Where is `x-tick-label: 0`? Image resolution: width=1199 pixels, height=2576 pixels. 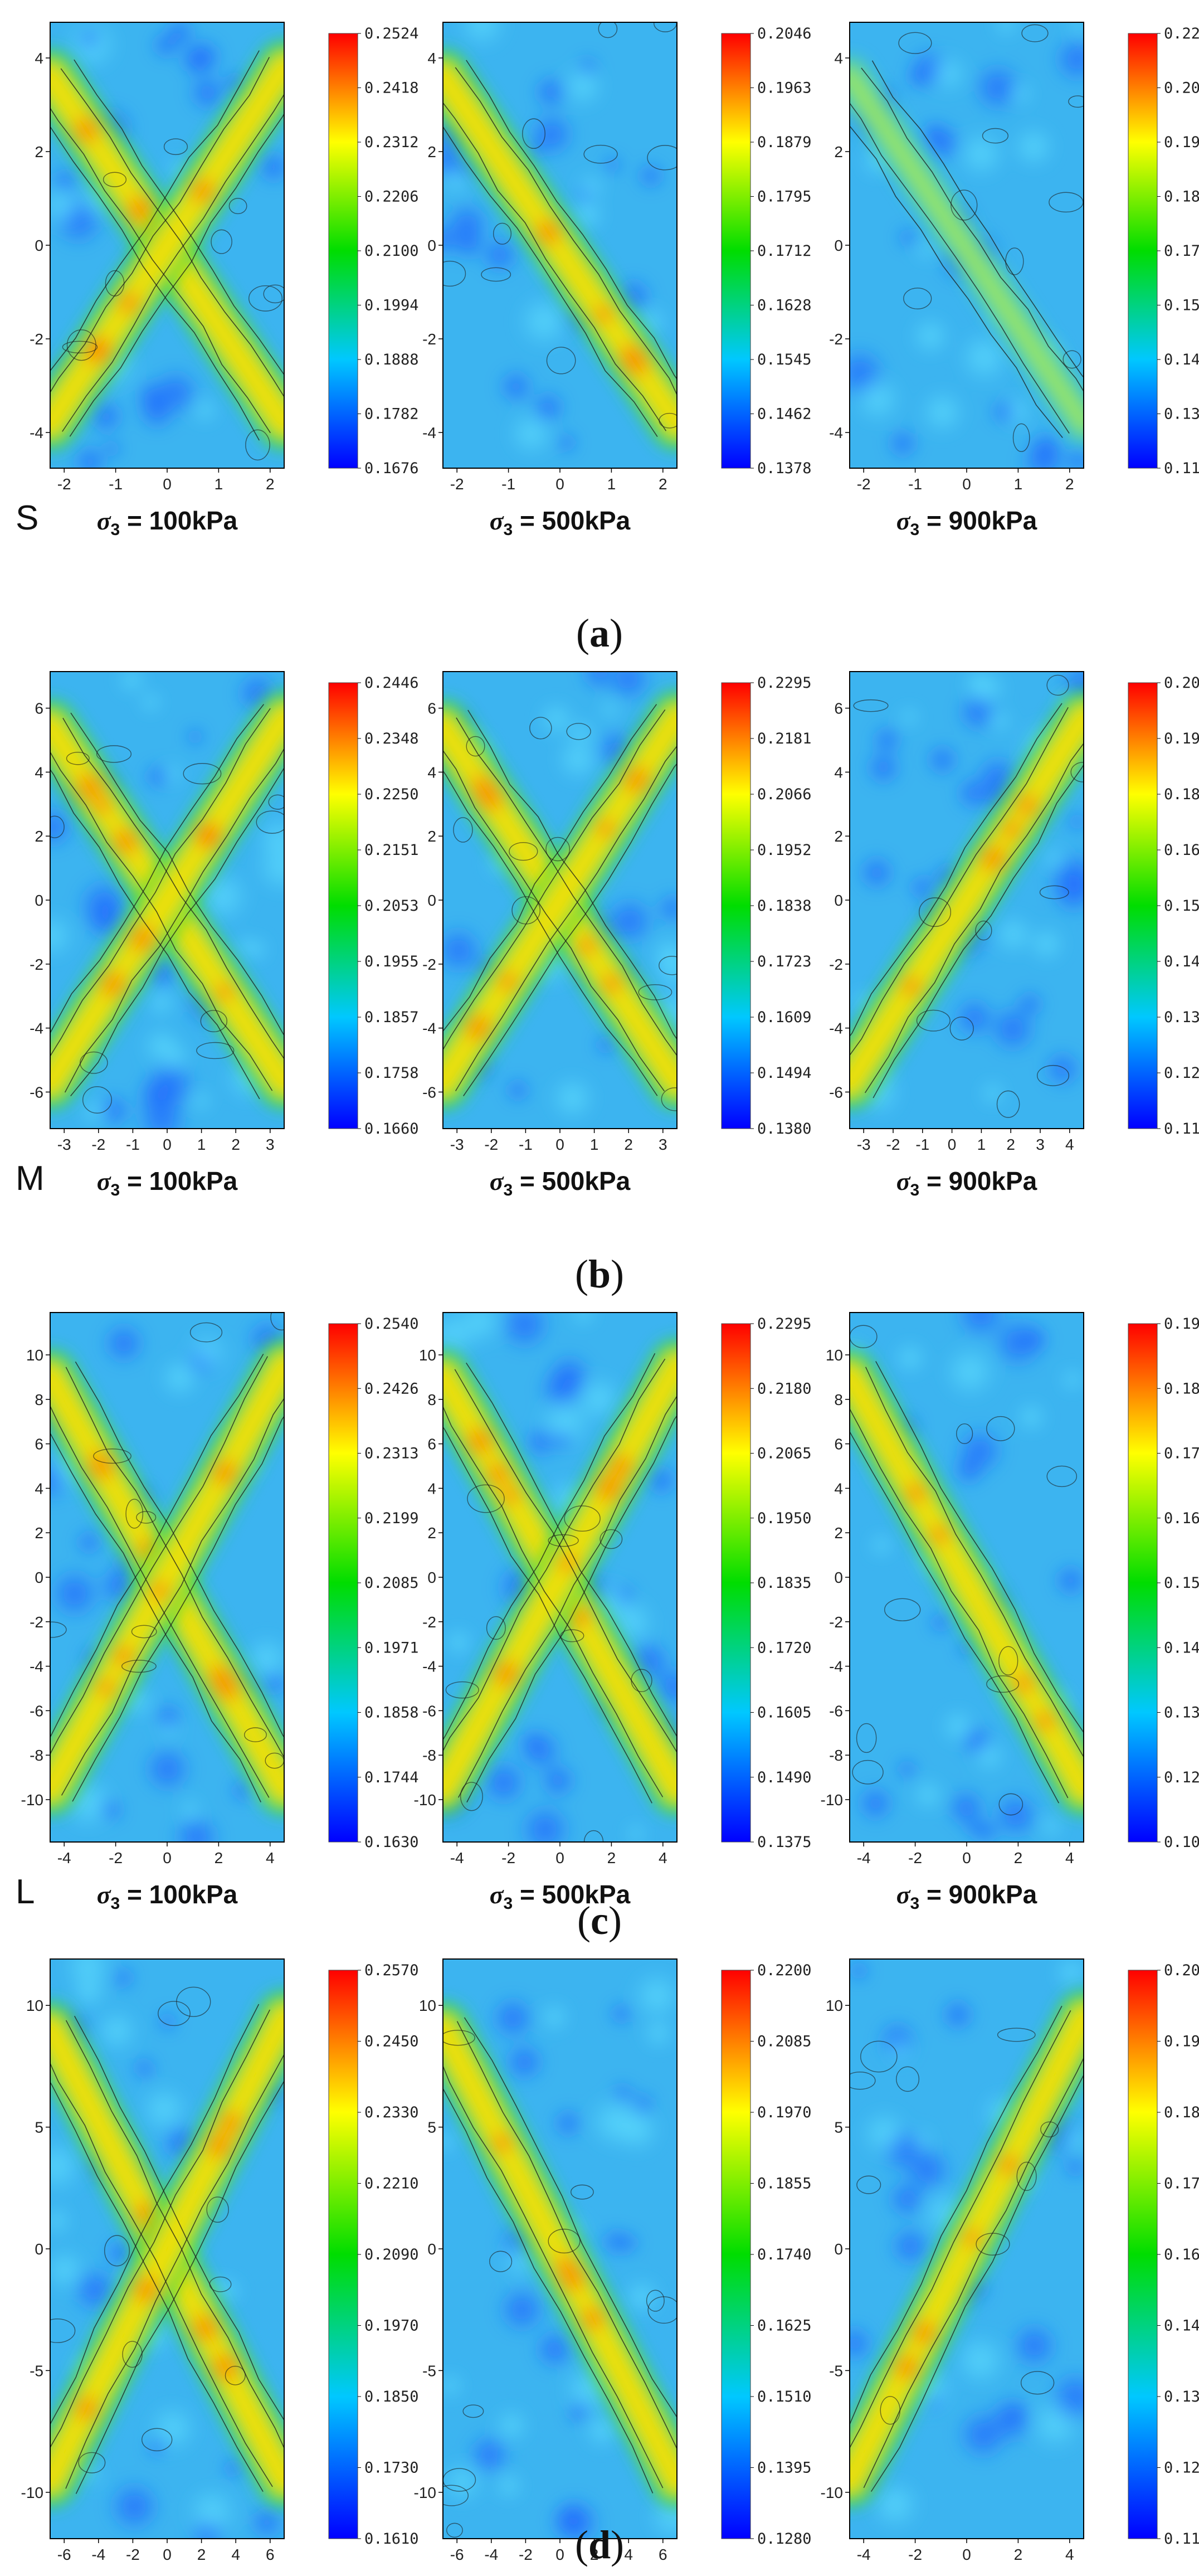
x-tick-label: 0 is located at coordinates (167, 1144).